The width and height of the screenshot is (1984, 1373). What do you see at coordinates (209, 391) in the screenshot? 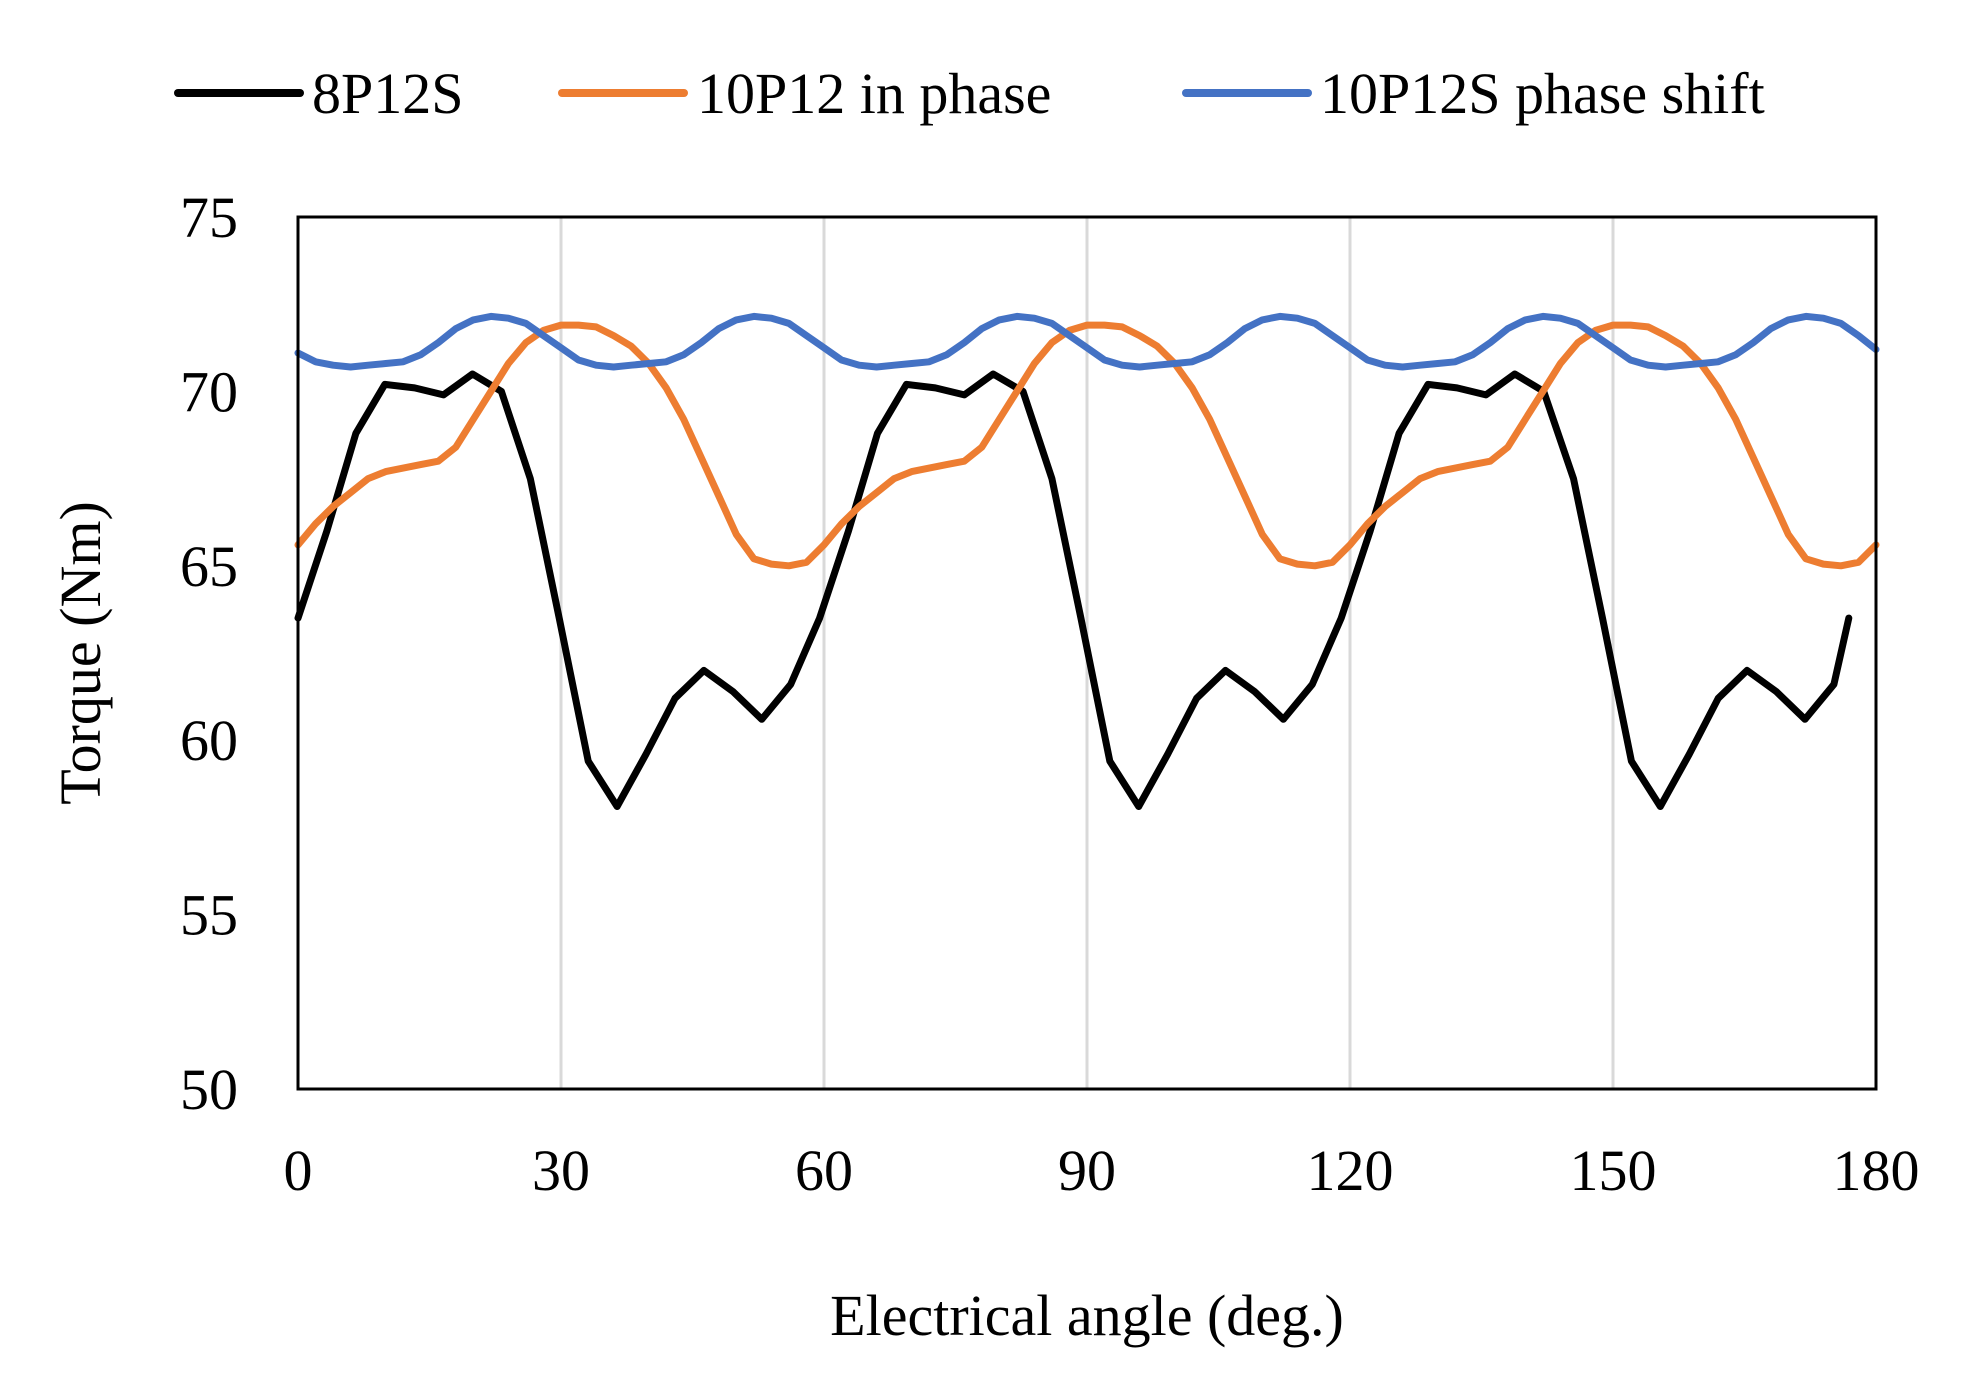
I see `y-tick-label: 70` at bounding box center [209, 391].